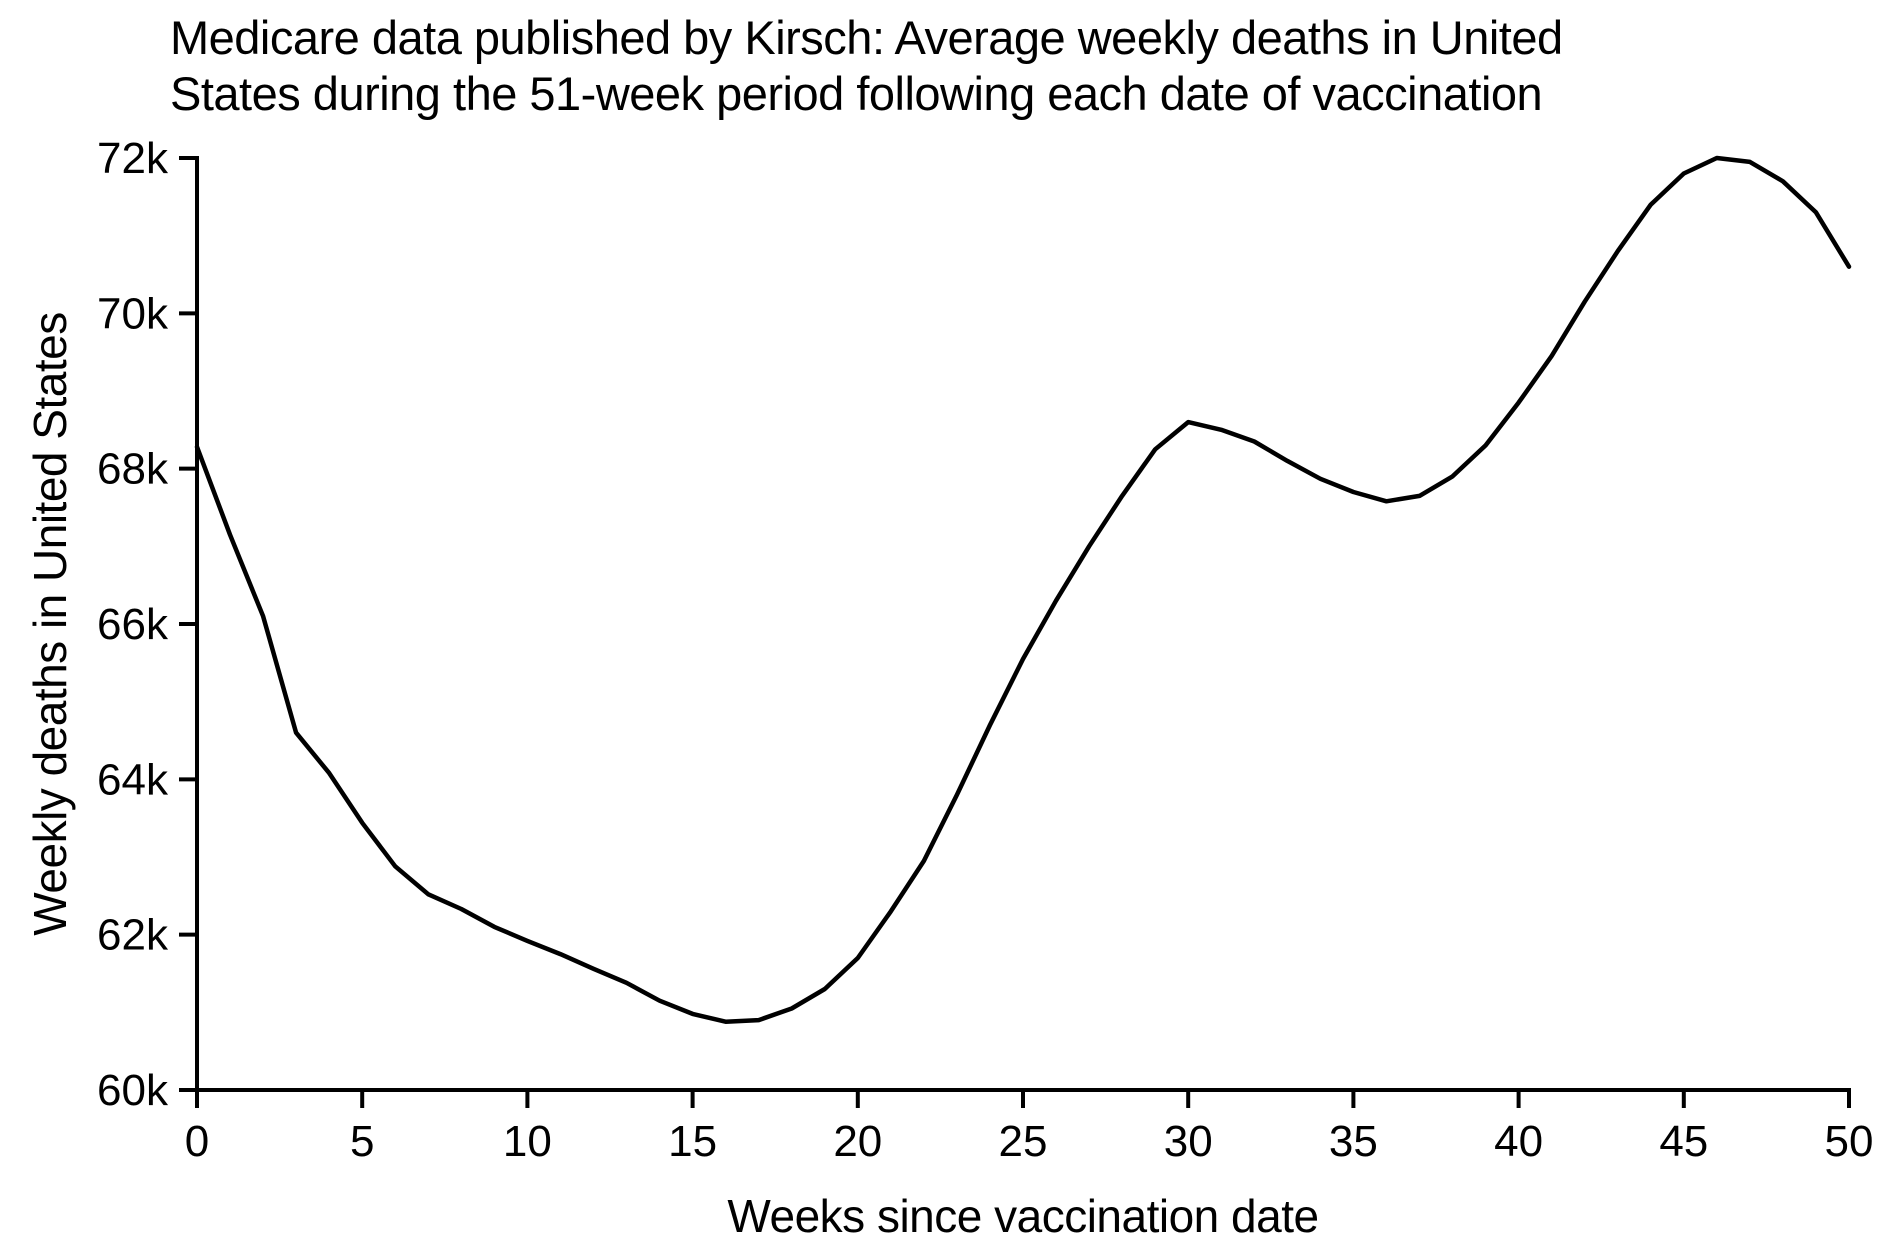  What do you see at coordinates (1022, 1216) in the screenshot?
I see `x-axis-title: Weeks since vaccination date` at bounding box center [1022, 1216].